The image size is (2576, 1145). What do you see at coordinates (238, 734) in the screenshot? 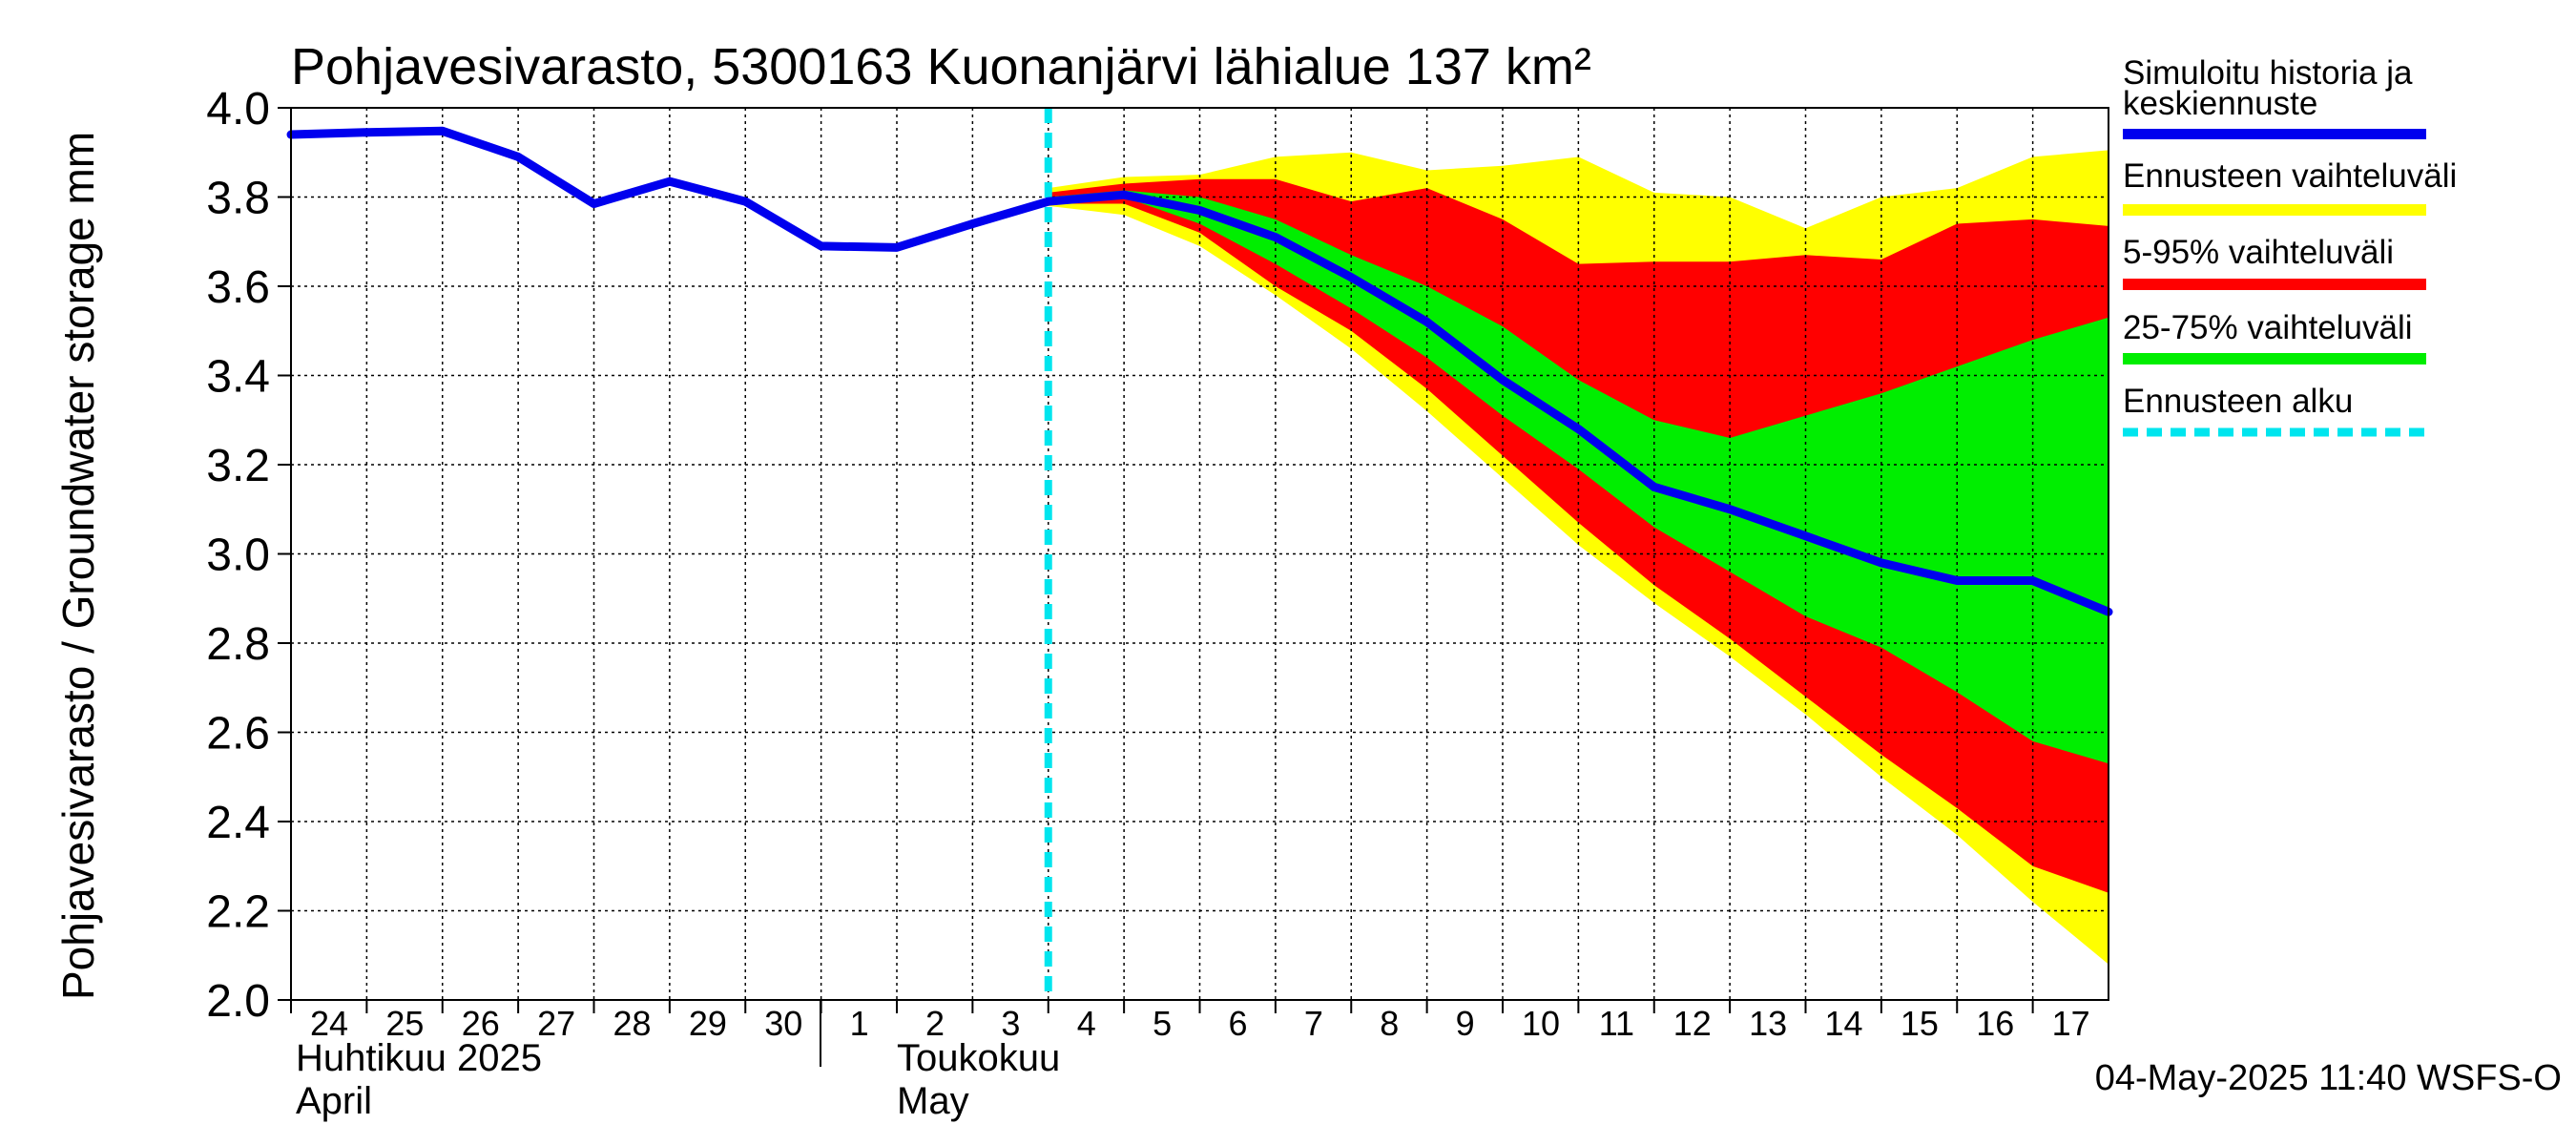
I see `y-tick-label: 2.6` at bounding box center [238, 734].